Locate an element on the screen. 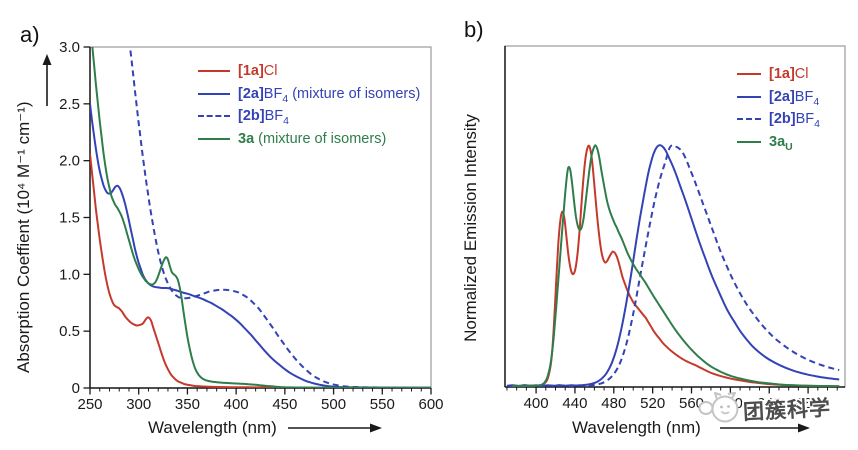 The image size is (858, 450). y-tick-label: 1.5 is located at coordinates (69, 218).